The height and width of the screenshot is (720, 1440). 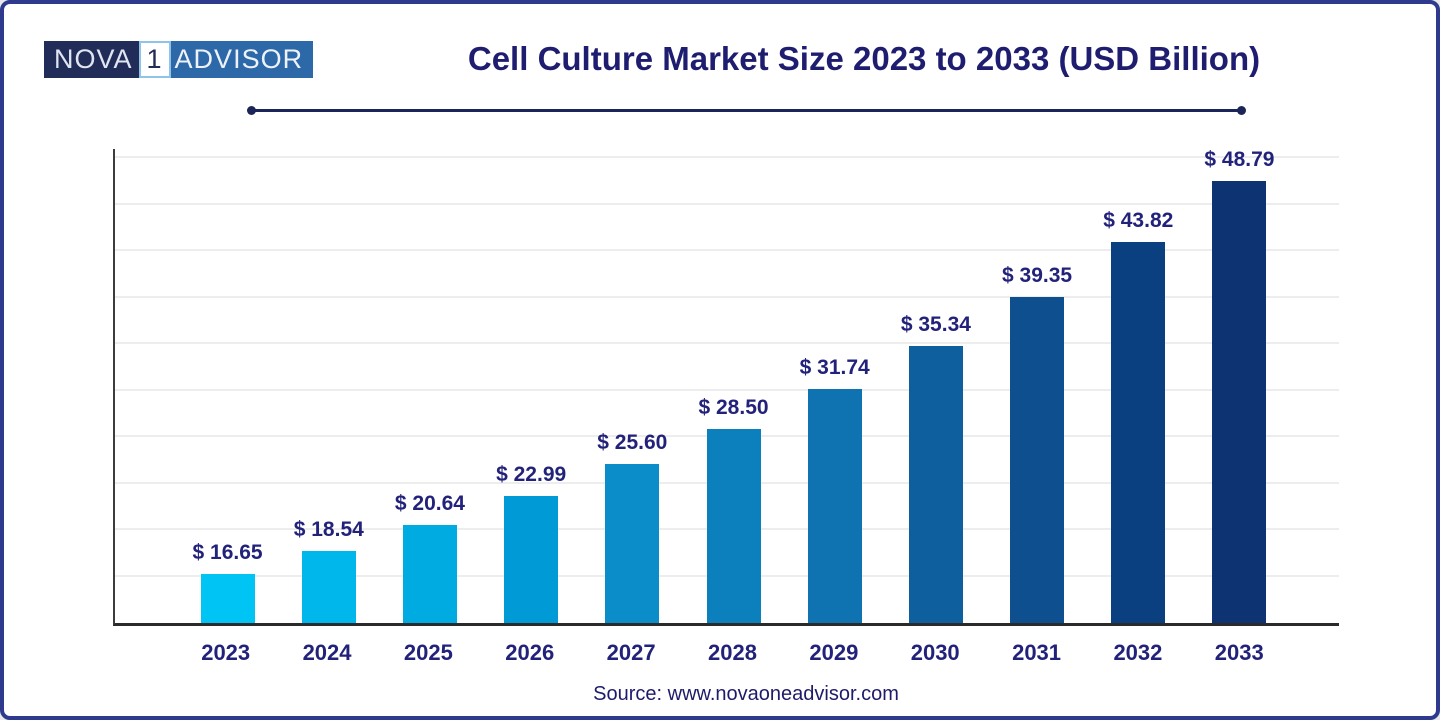 I want to click on bar-value-label: $ 22.99, so click(x=531, y=474).